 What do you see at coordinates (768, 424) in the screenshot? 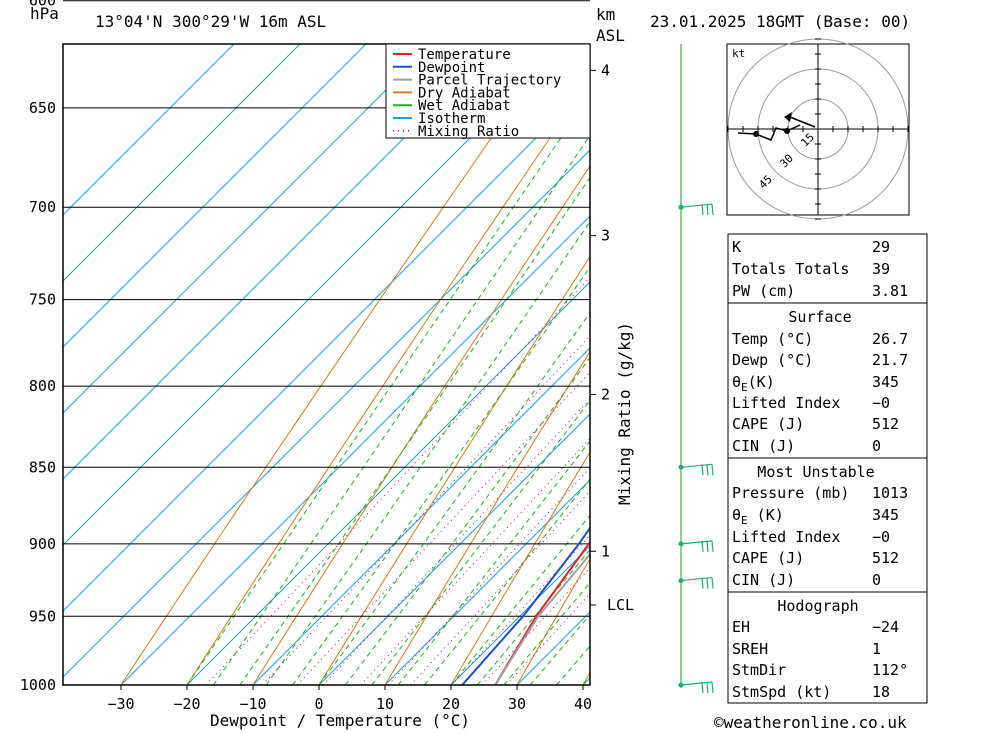
I see `surface-cape-label: CAPE (J)` at bounding box center [768, 424].